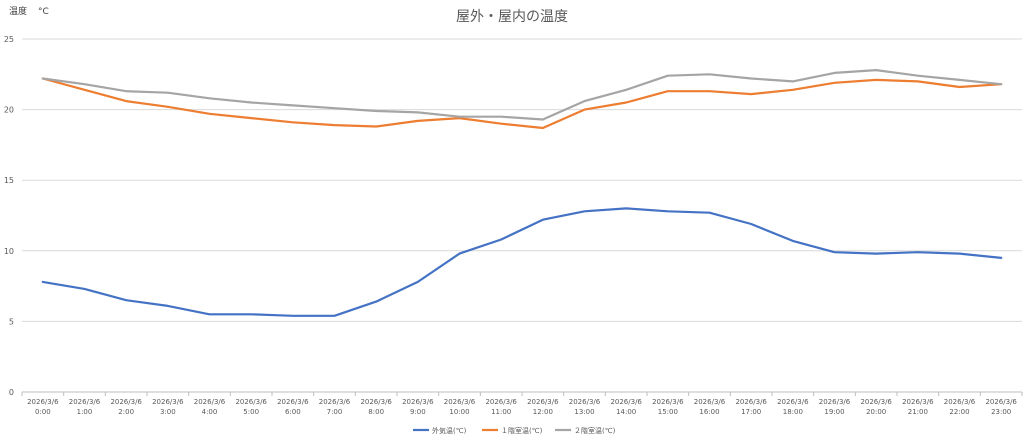 The width and height of the screenshot is (1024, 444). Describe the element at coordinates (626, 407) in the screenshot. I see `x-tick-label: 2026/3/6 14:00` at that location.